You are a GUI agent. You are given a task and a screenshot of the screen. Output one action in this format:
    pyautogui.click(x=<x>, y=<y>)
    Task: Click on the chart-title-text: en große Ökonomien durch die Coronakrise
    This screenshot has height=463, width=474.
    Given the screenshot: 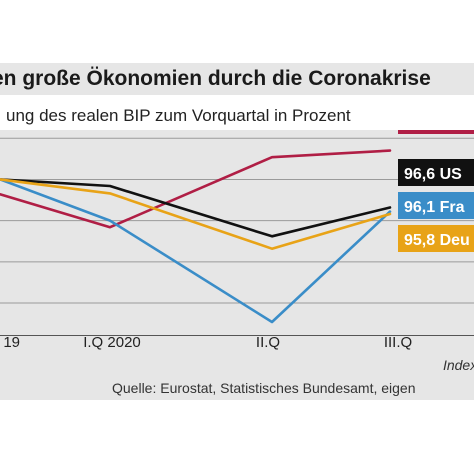 What is the action you would take?
    pyautogui.click(x=215, y=78)
    